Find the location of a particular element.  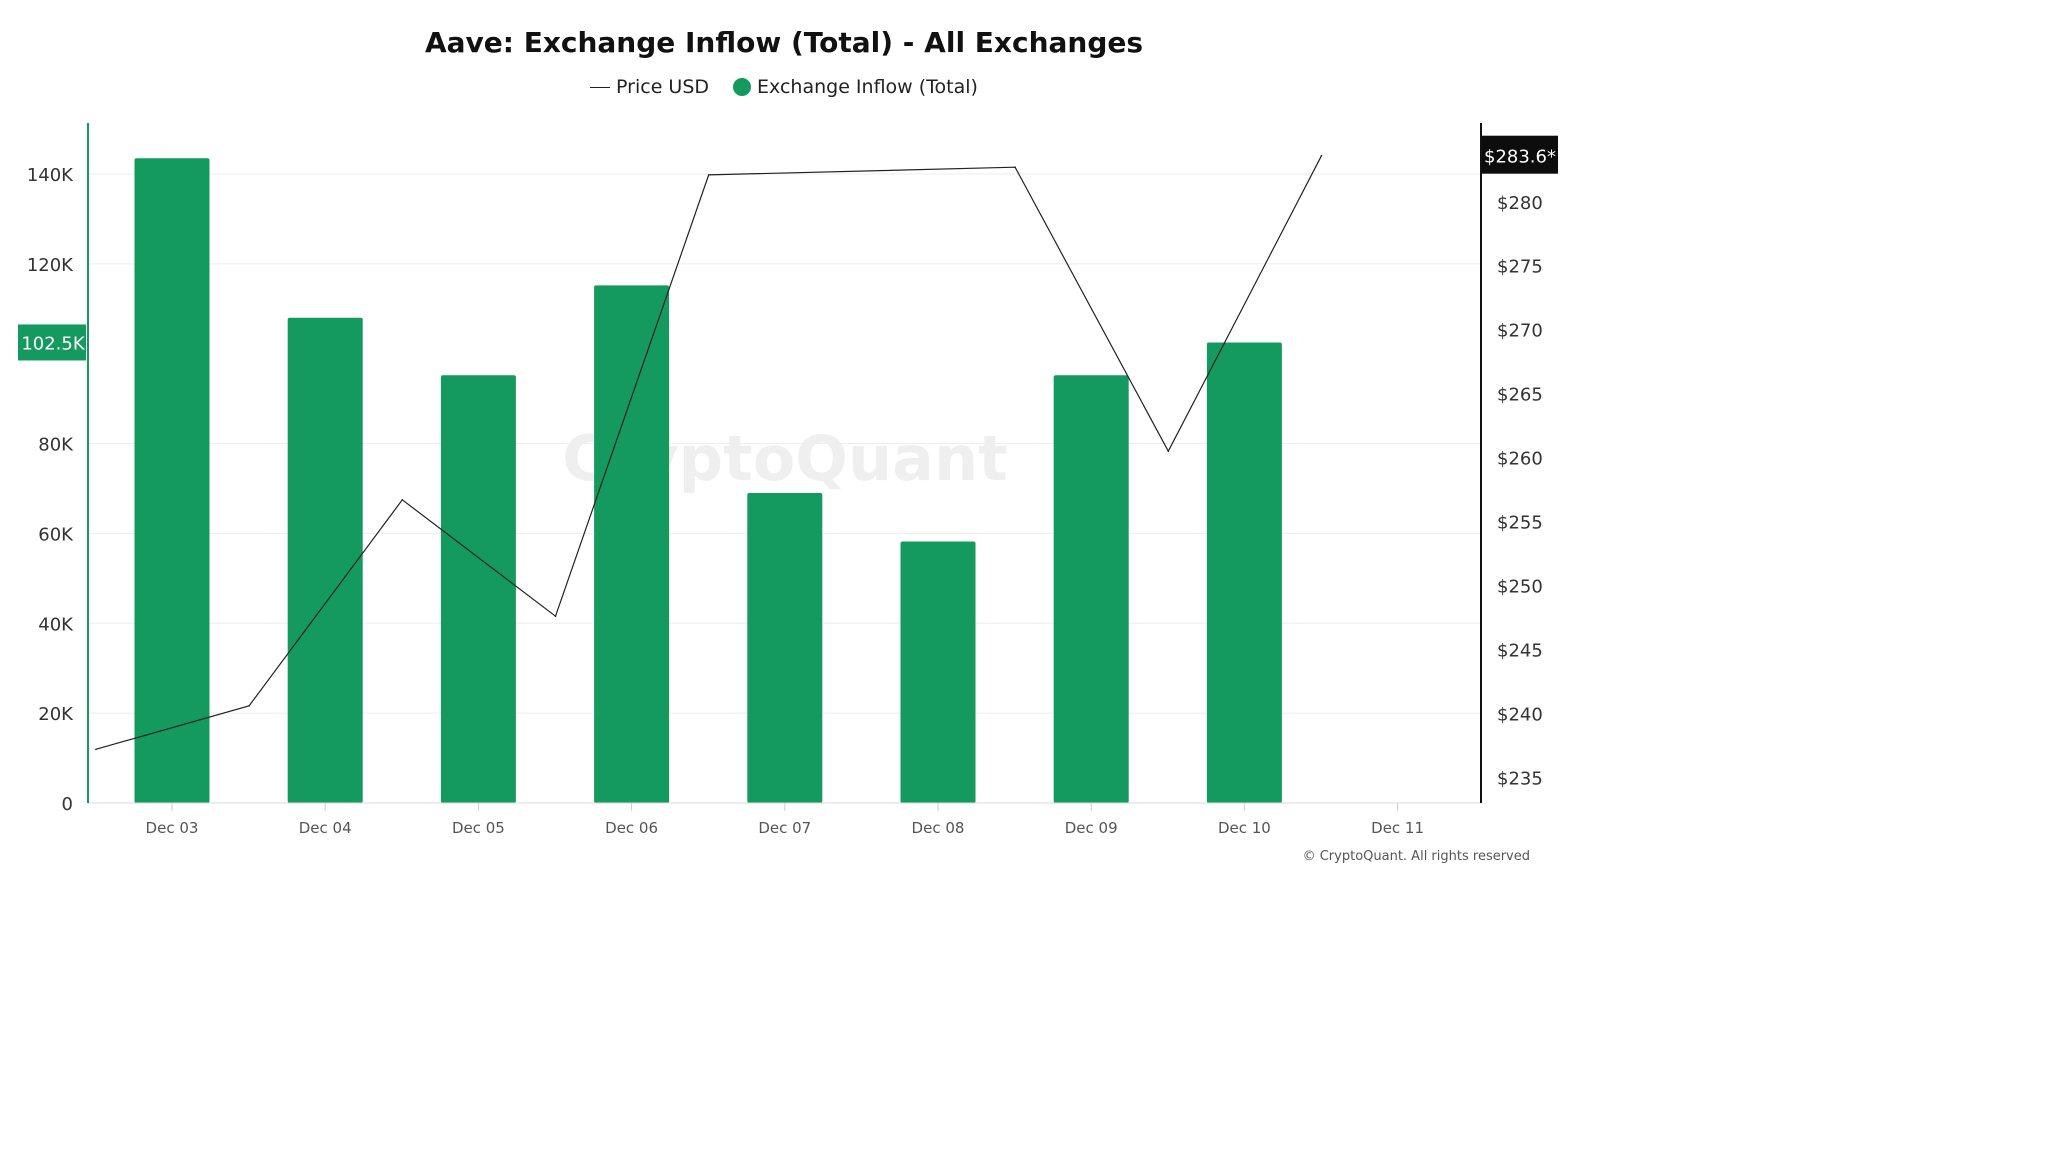

legend-item-inflow: Exchange Inflow (Total) is located at coordinates (855, 87).